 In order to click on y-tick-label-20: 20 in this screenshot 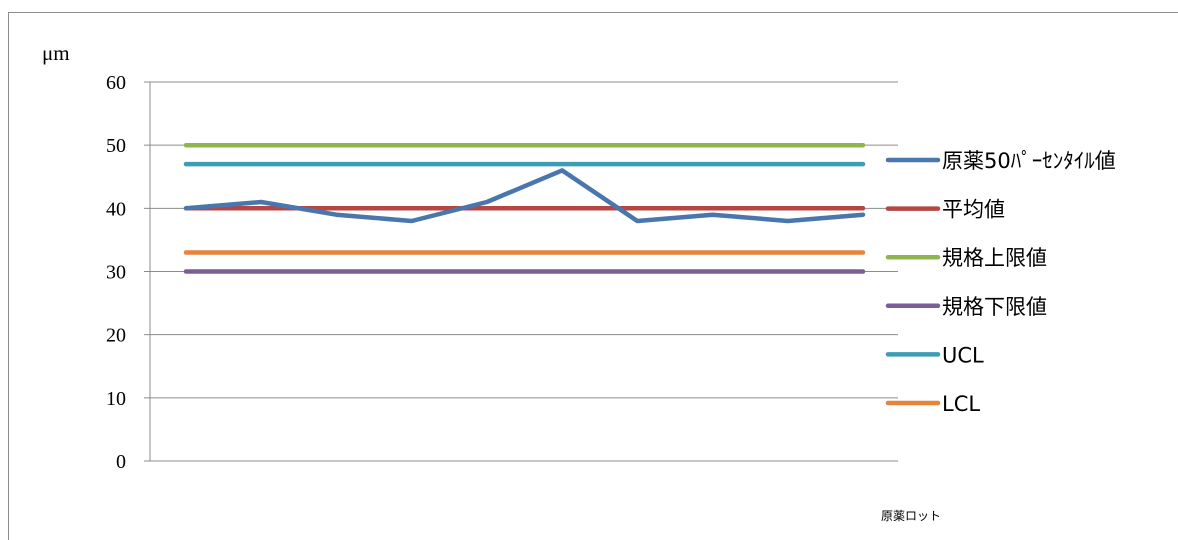, I will do `click(116, 336)`.